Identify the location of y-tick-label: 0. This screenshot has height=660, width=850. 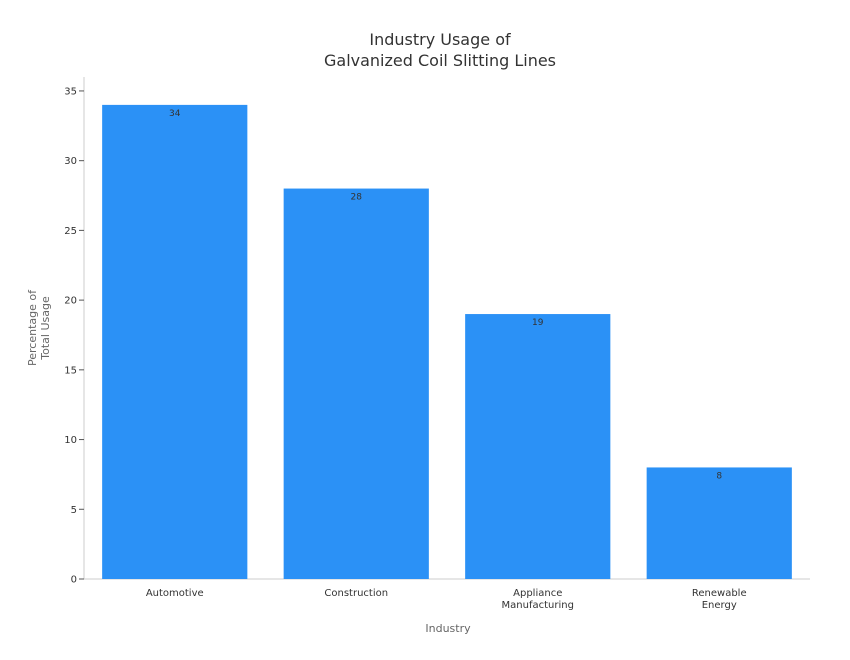
(74, 580).